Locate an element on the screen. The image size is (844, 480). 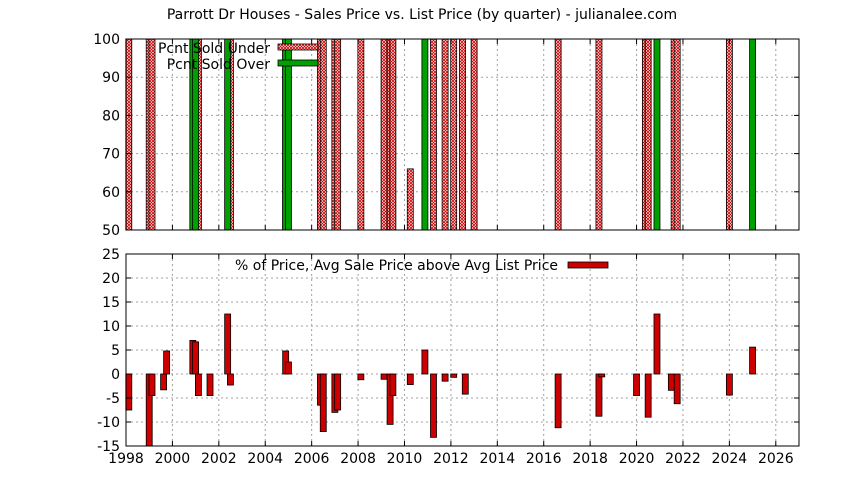
y-tick-label: 90 is located at coordinates (111, 78).